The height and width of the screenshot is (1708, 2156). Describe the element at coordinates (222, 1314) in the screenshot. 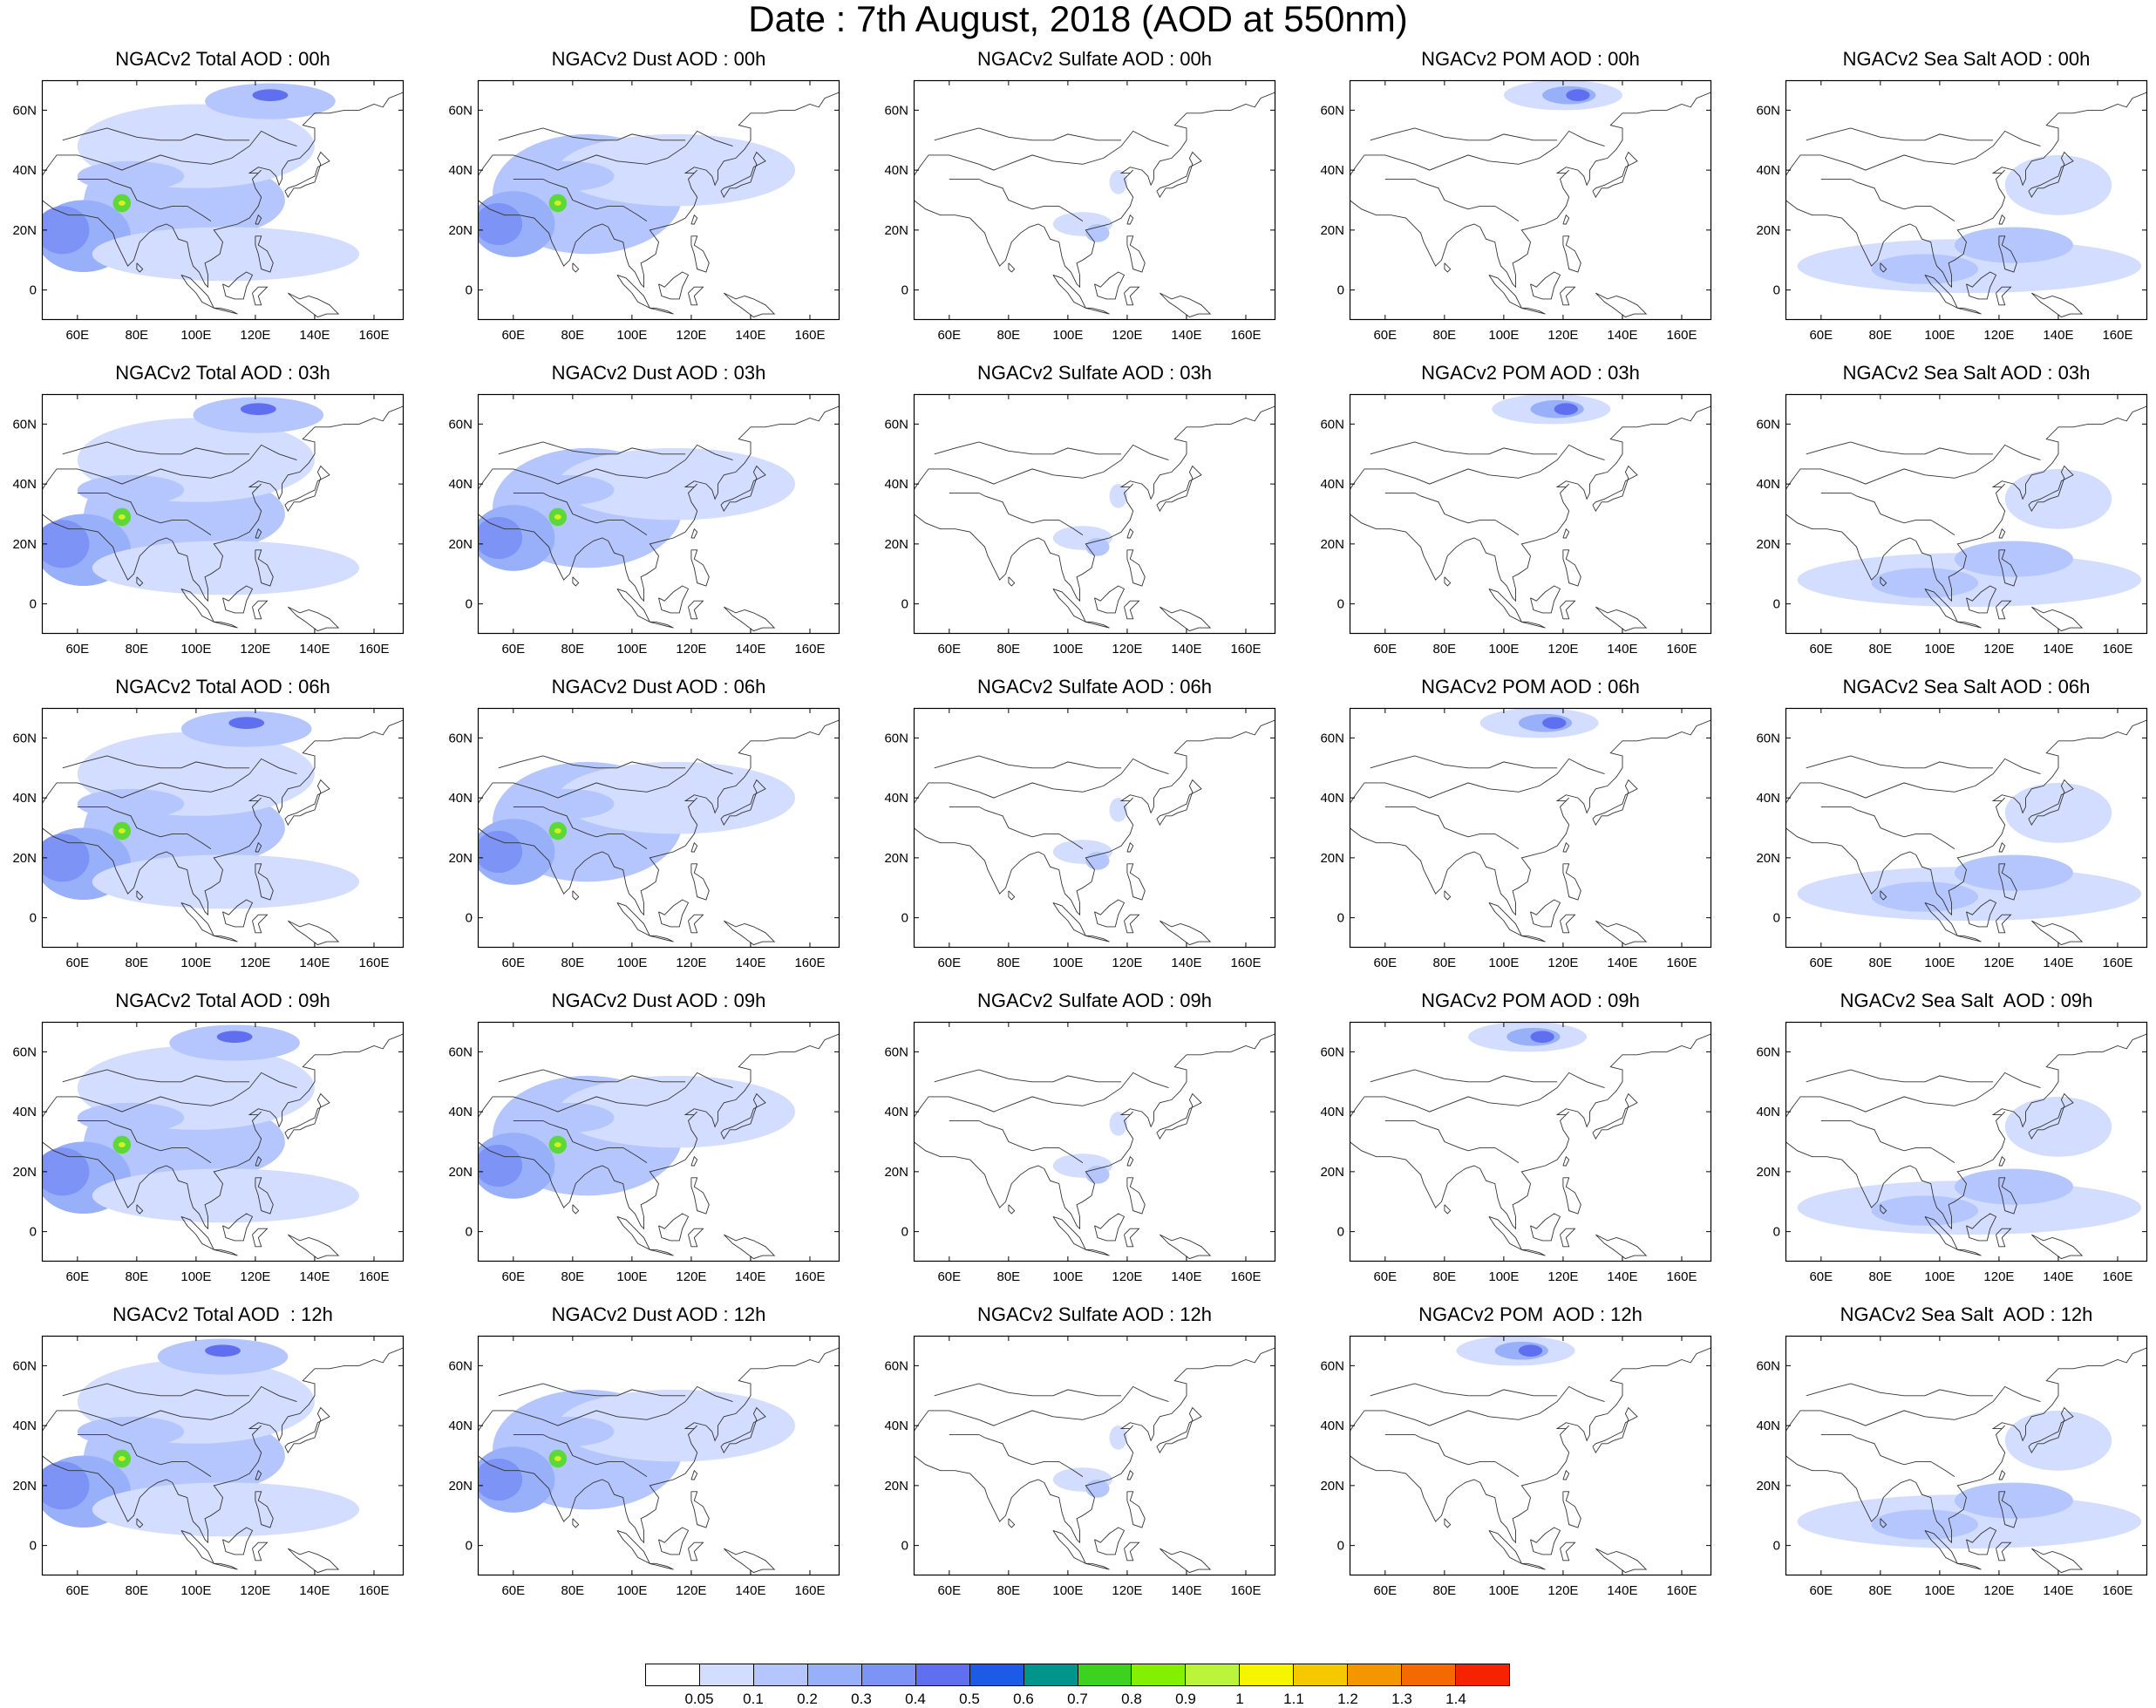

I see `panel-title: NGACv2 Total AOD : 12h` at that location.